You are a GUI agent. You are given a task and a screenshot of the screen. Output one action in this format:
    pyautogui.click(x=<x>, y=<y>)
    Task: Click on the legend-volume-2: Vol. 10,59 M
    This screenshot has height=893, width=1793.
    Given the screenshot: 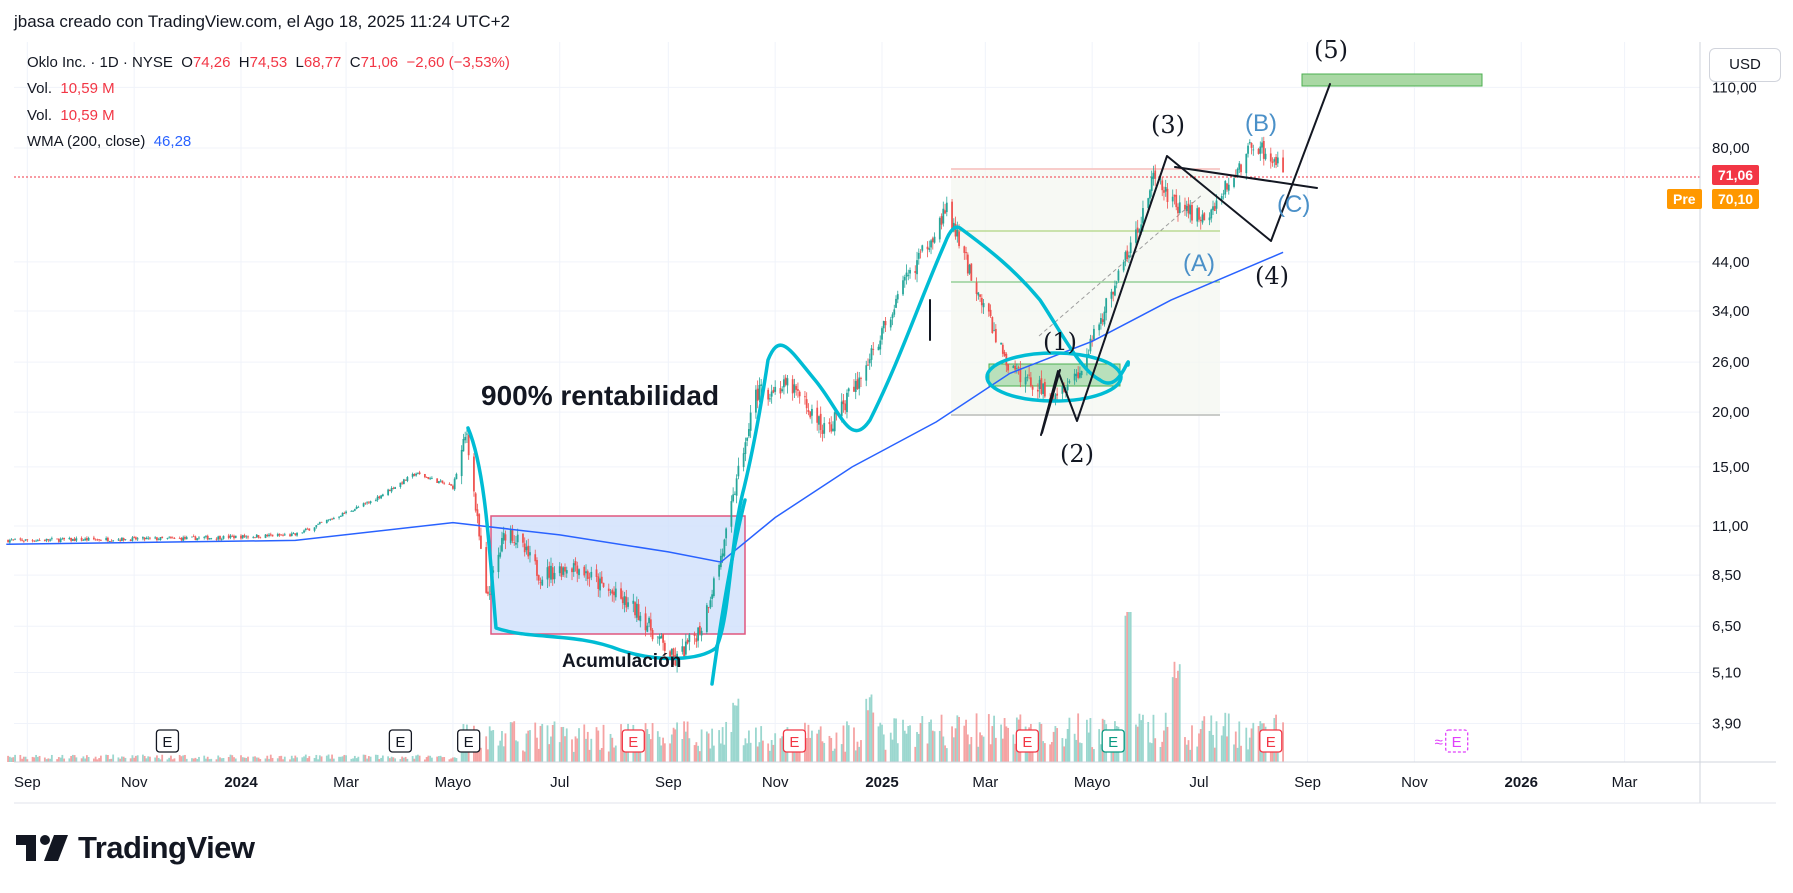 What is the action you would take?
    pyautogui.click(x=71, y=115)
    